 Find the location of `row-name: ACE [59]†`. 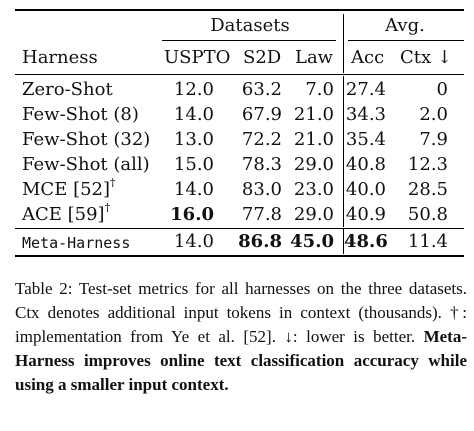

row-name: ACE [59]† is located at coordinates (66, 214).